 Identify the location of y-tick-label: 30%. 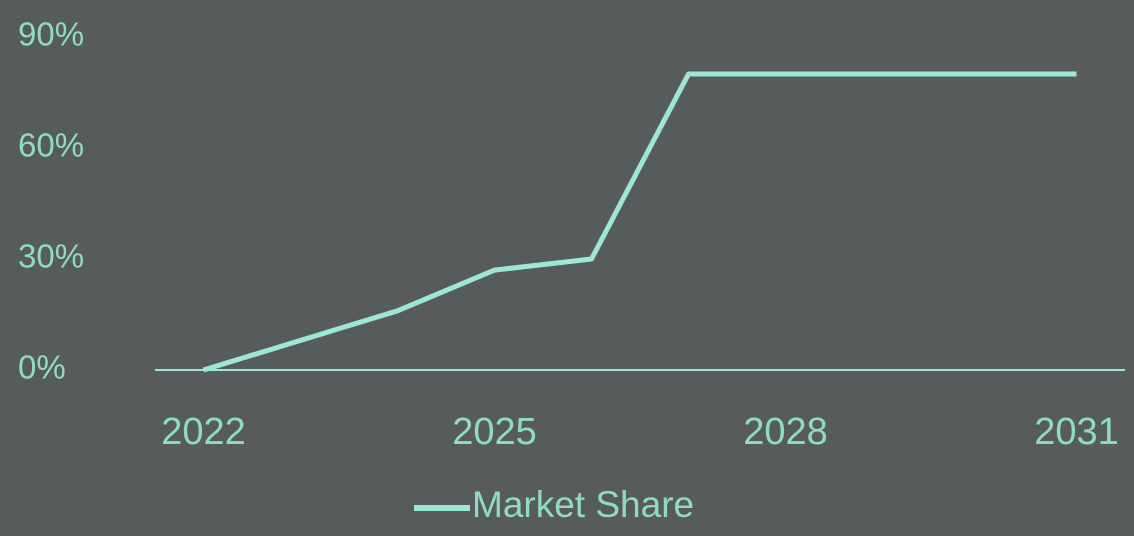
(51, 256).